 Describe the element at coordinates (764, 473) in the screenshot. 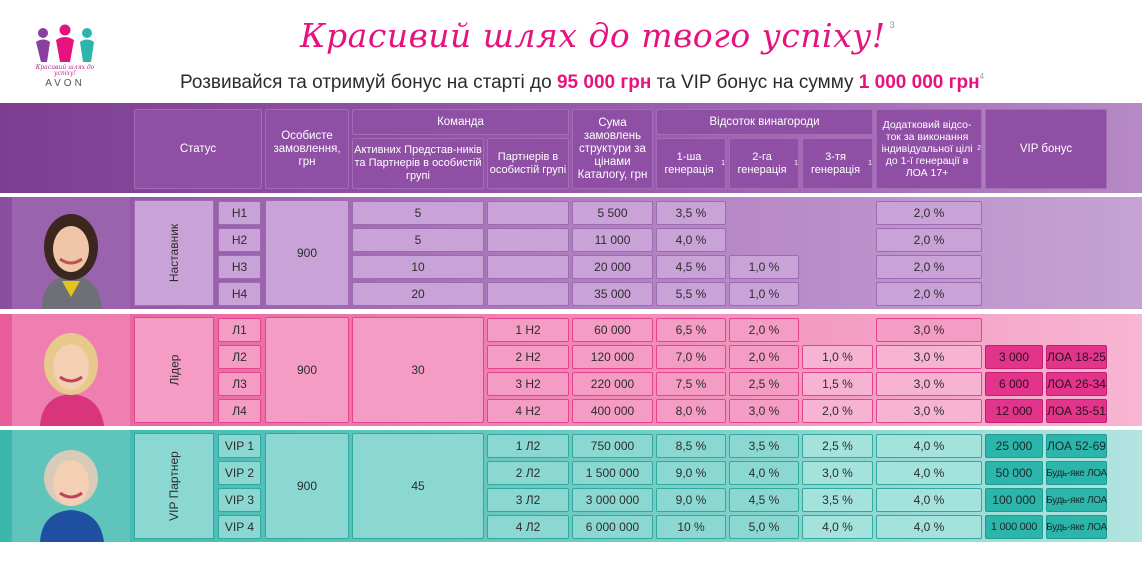

I see `vip-row-2-gen2: 4,0 %` at that location.